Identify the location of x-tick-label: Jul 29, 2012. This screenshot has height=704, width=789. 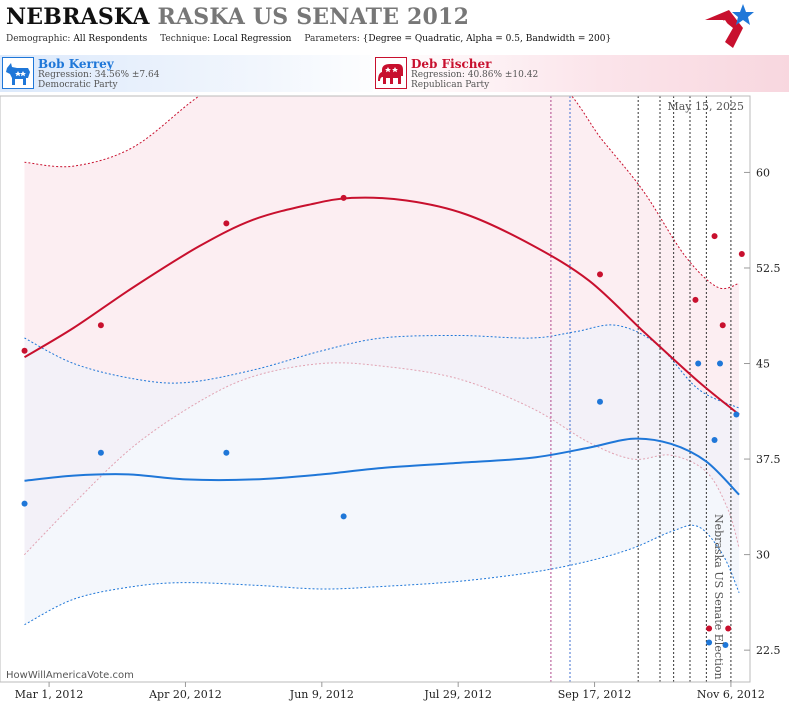
(457, 694).